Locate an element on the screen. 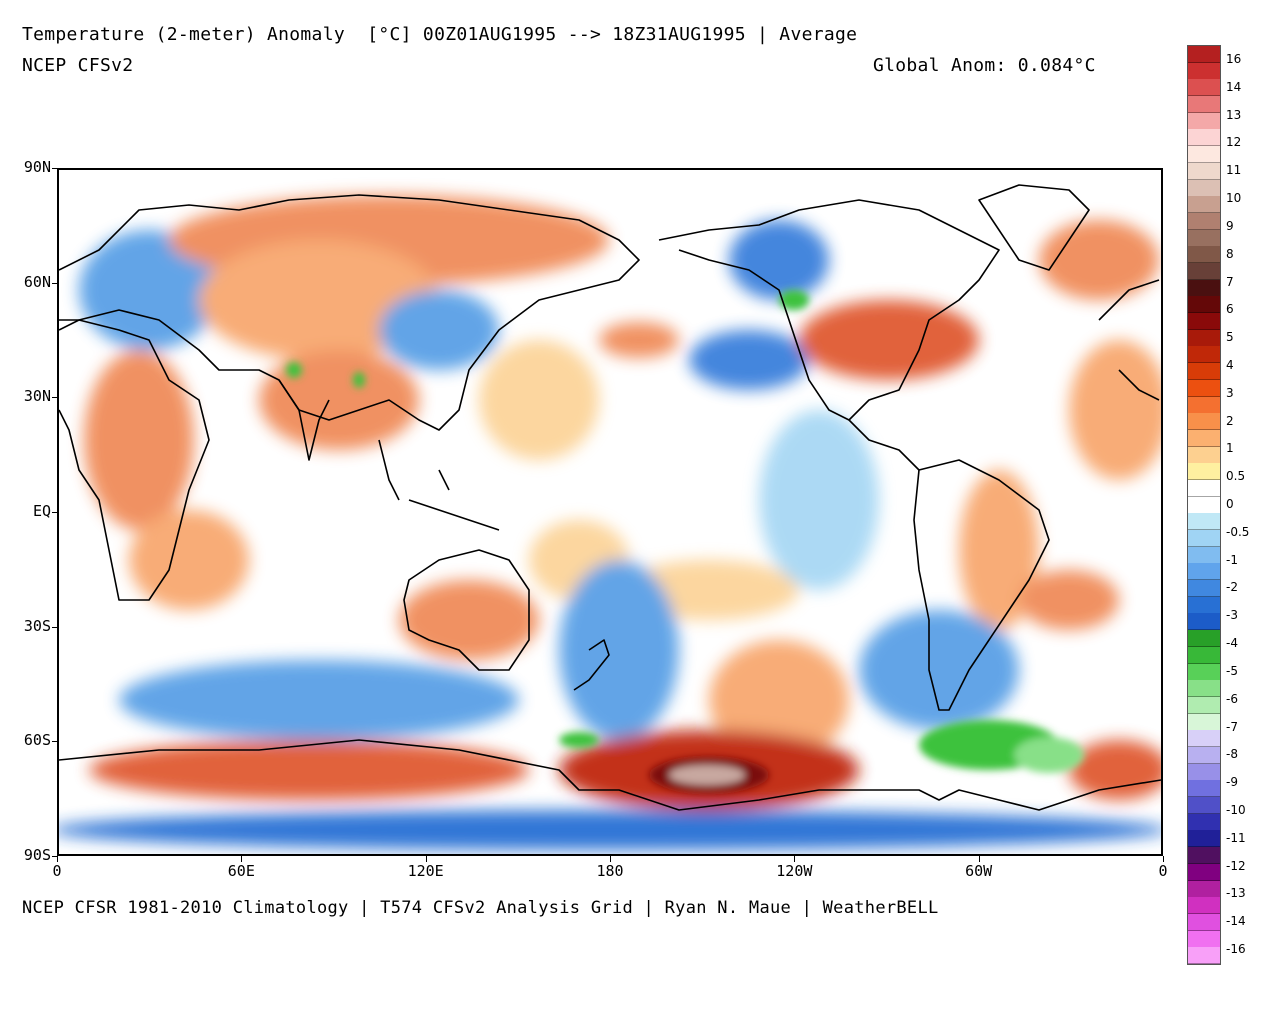  legend-value-label: -0.5 is located at coordinates (1238, 531).